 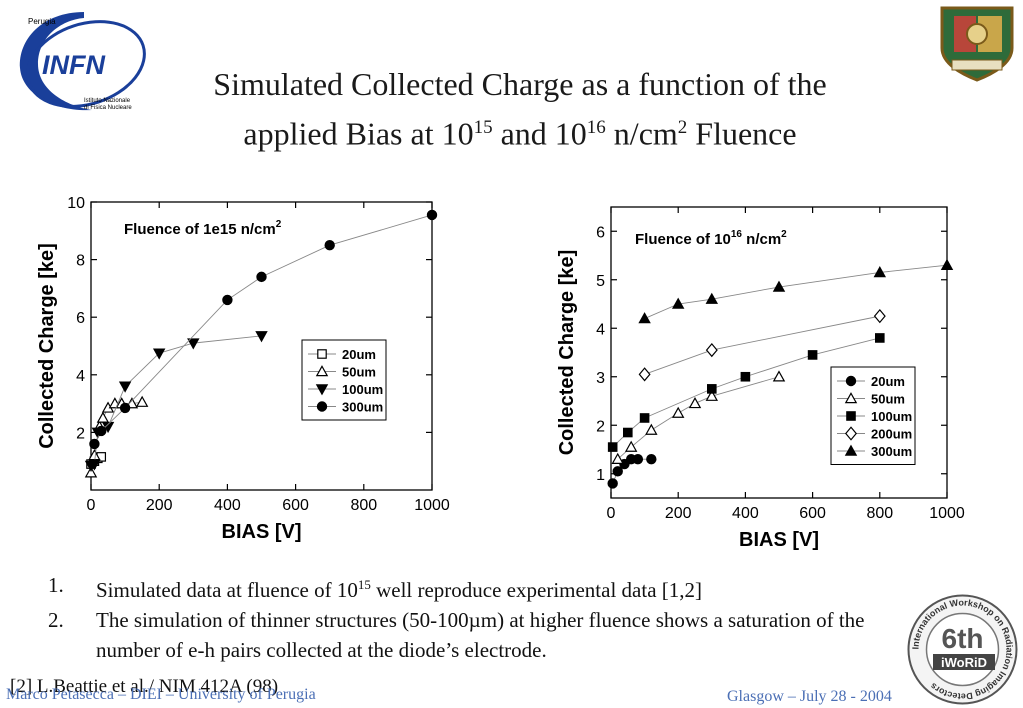 What do you see at coordinates (432, 505) in the screenshot?
I see `x-tick-label: 1000` at bounding box center [432, 505].